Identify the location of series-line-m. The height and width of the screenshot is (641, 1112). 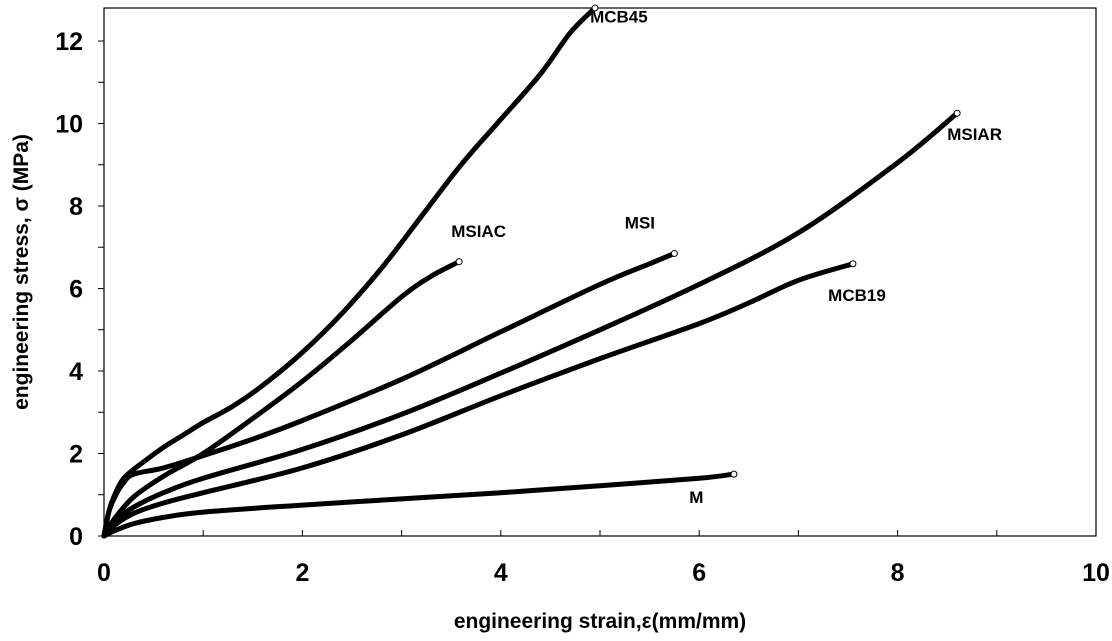
(419, 505).